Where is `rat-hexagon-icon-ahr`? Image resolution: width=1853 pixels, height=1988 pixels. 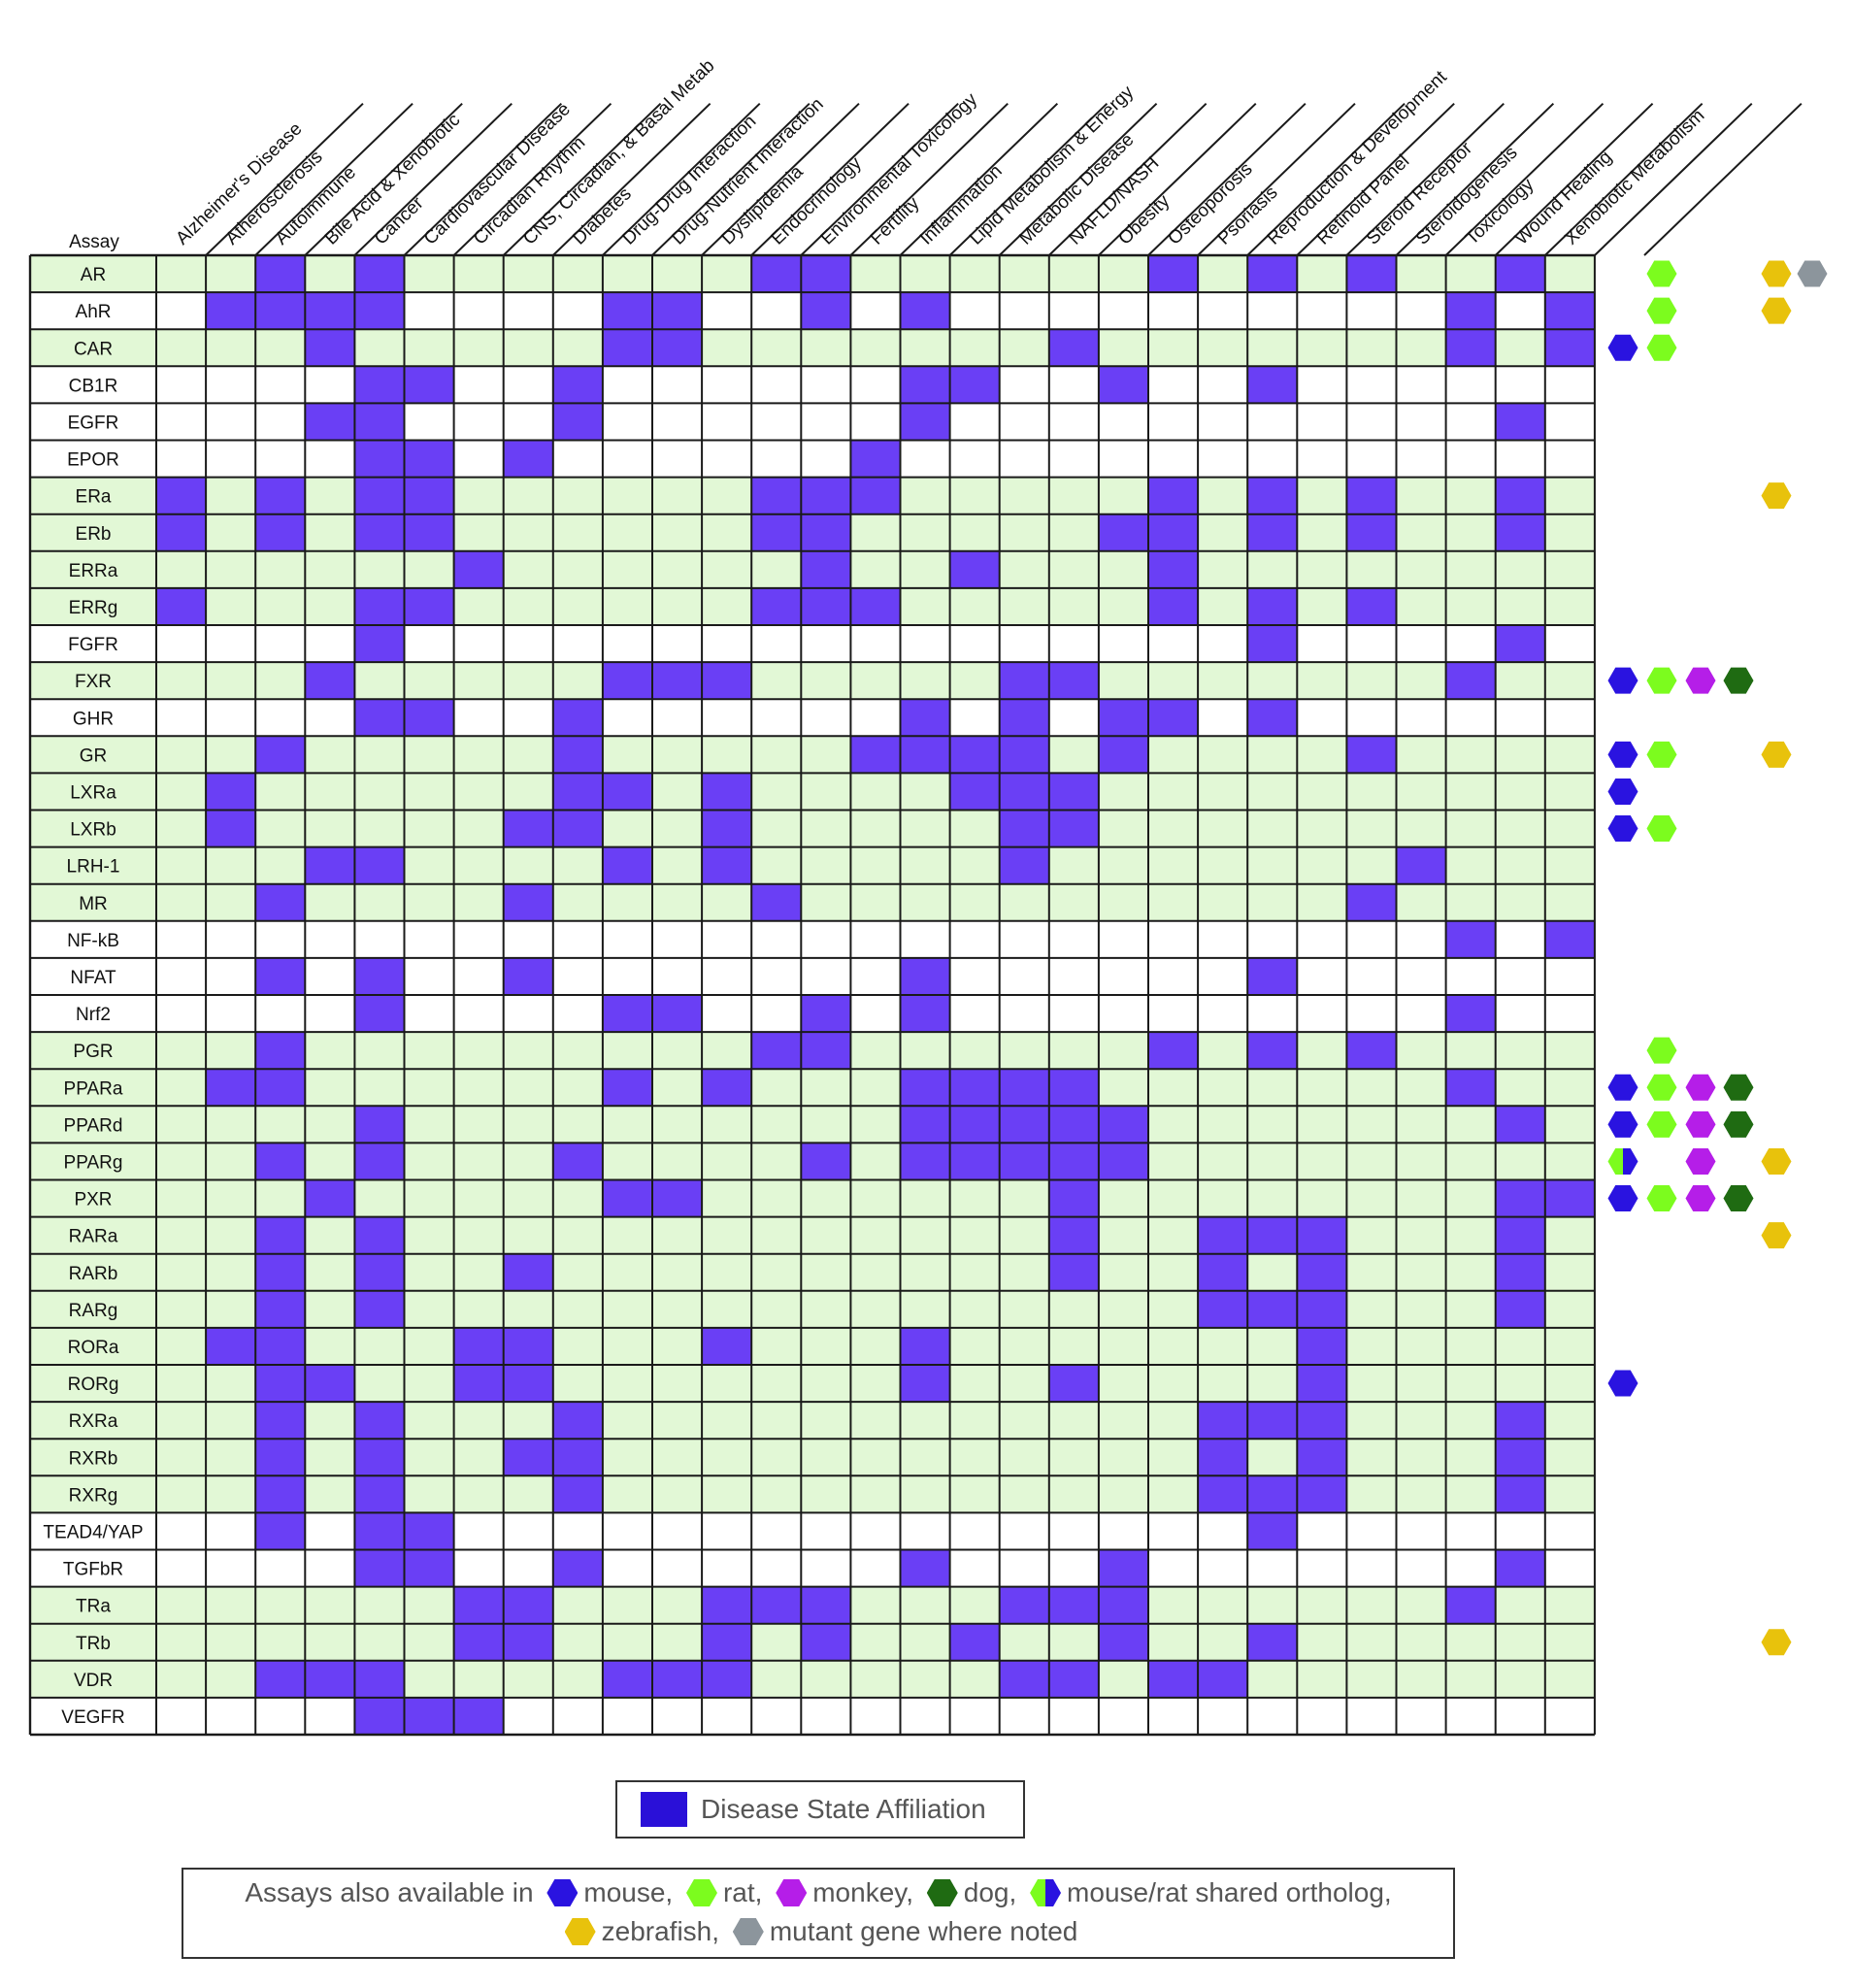 rat-hexagon-icon-ahr is located at coordinates (1662, 310).